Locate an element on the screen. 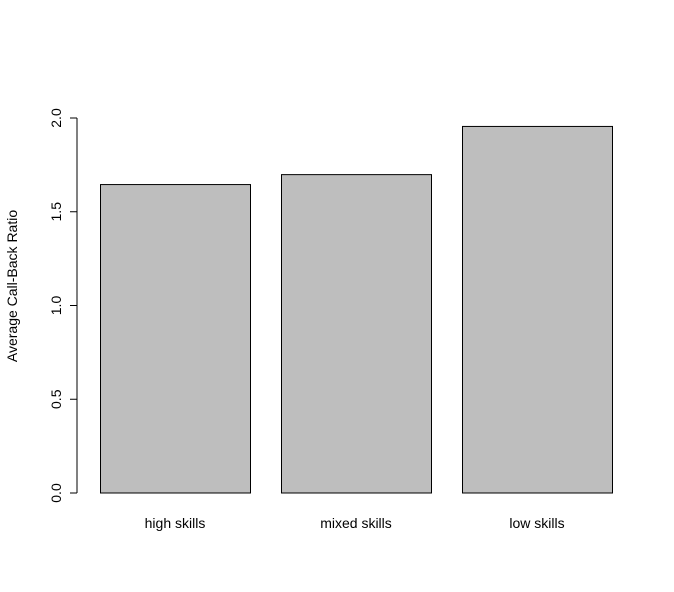 This screenshot has height=592, width=674. x-category-label: low skills is located at coordinates (536, 523).